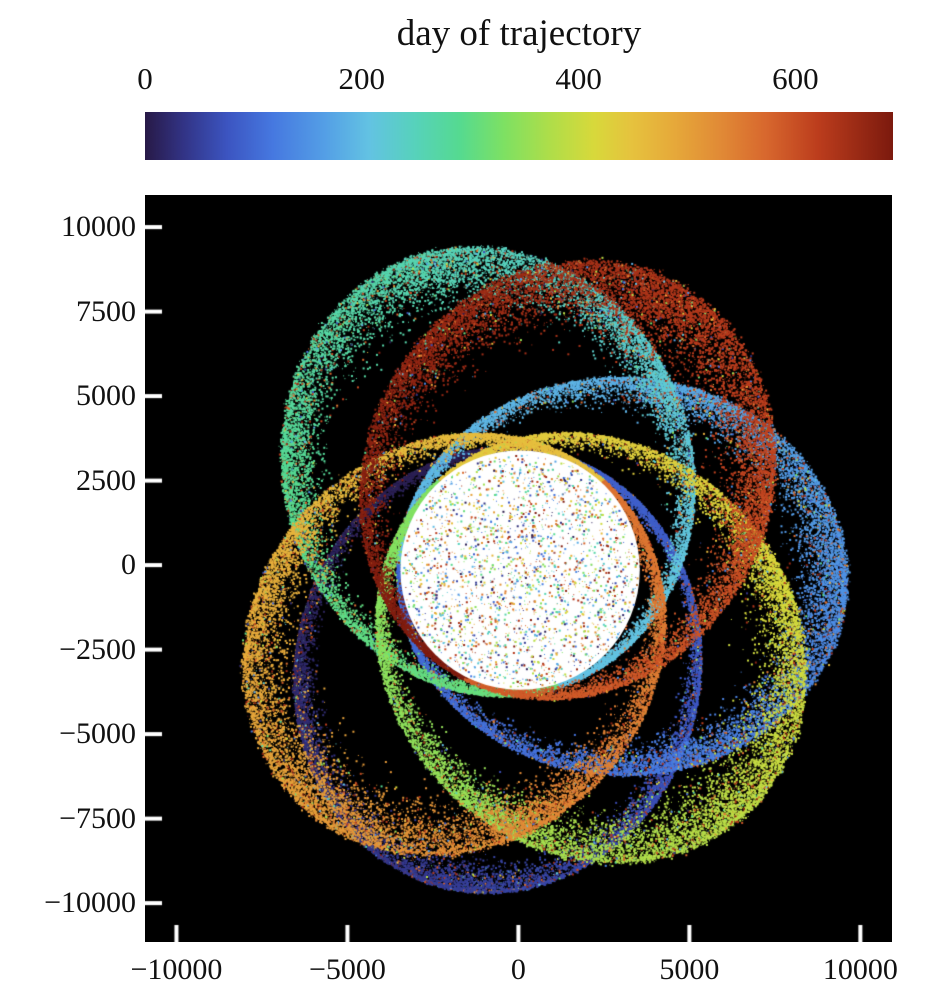 This screenshot has height=1006, width=936. Describe the element at coordinates (106, 480) in the screenshot. I see `y-tick-label: 2500` at that location.